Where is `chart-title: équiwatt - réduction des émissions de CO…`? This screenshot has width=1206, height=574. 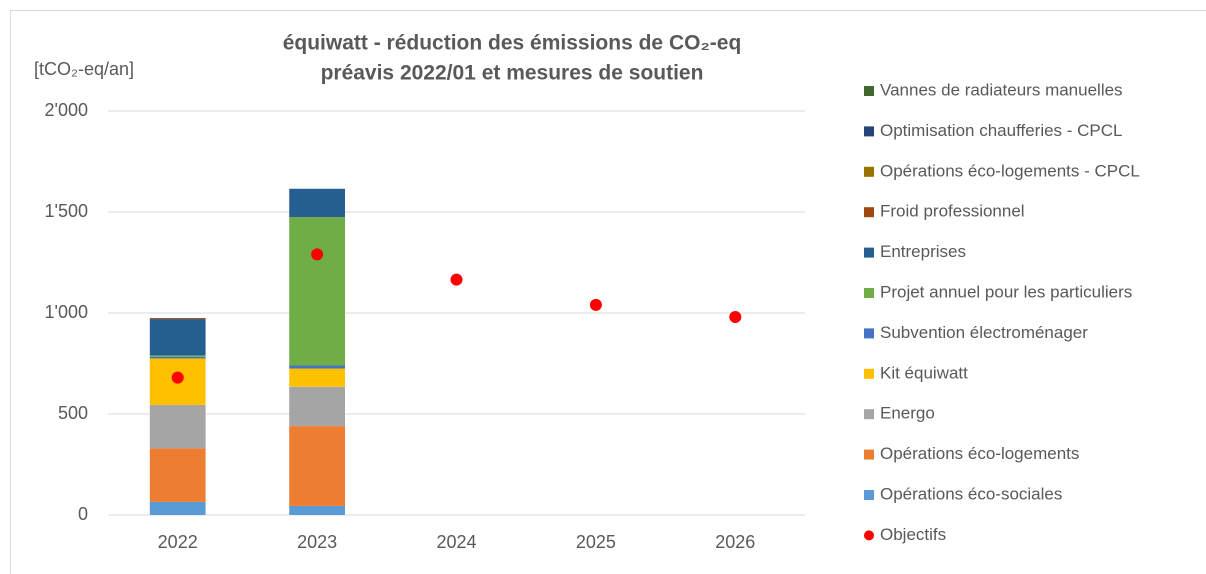
chart-title: équiwatt - réduction des émissions de CO… is located at coordinates (512, 43).